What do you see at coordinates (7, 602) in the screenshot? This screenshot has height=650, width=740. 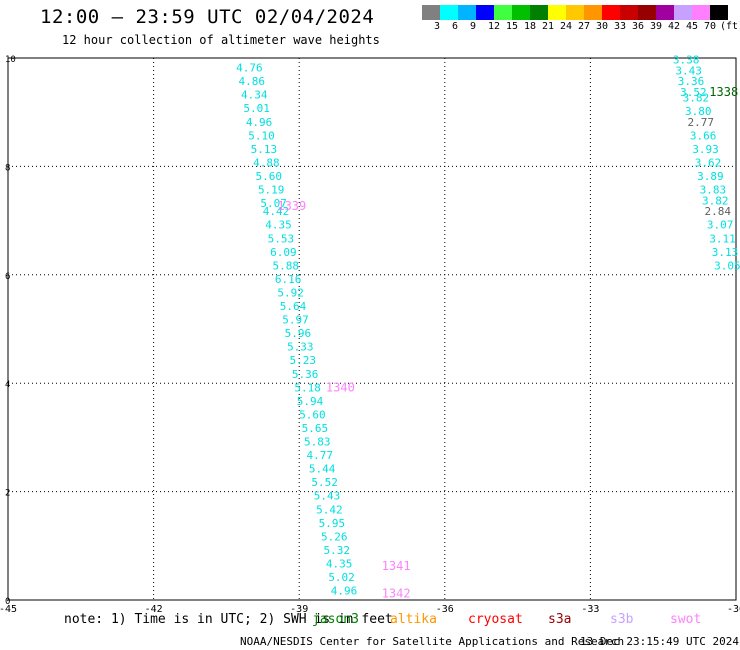 I see `lat-tick-label: 0` at bounding box center [7, 602].